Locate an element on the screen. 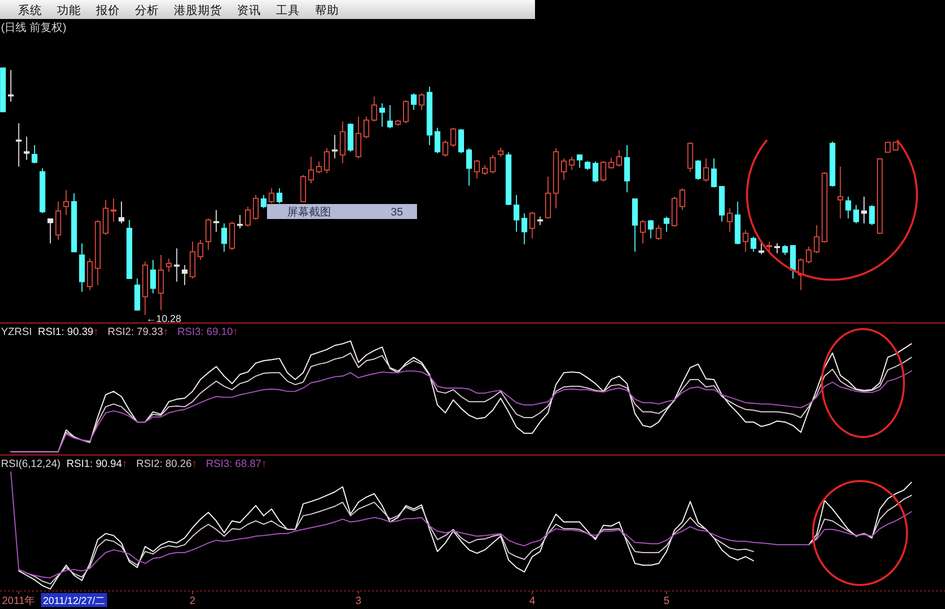 This screenshot has width=945, height=609. text: RSI1: 90.94↑ is located at coordinates (97, 464).